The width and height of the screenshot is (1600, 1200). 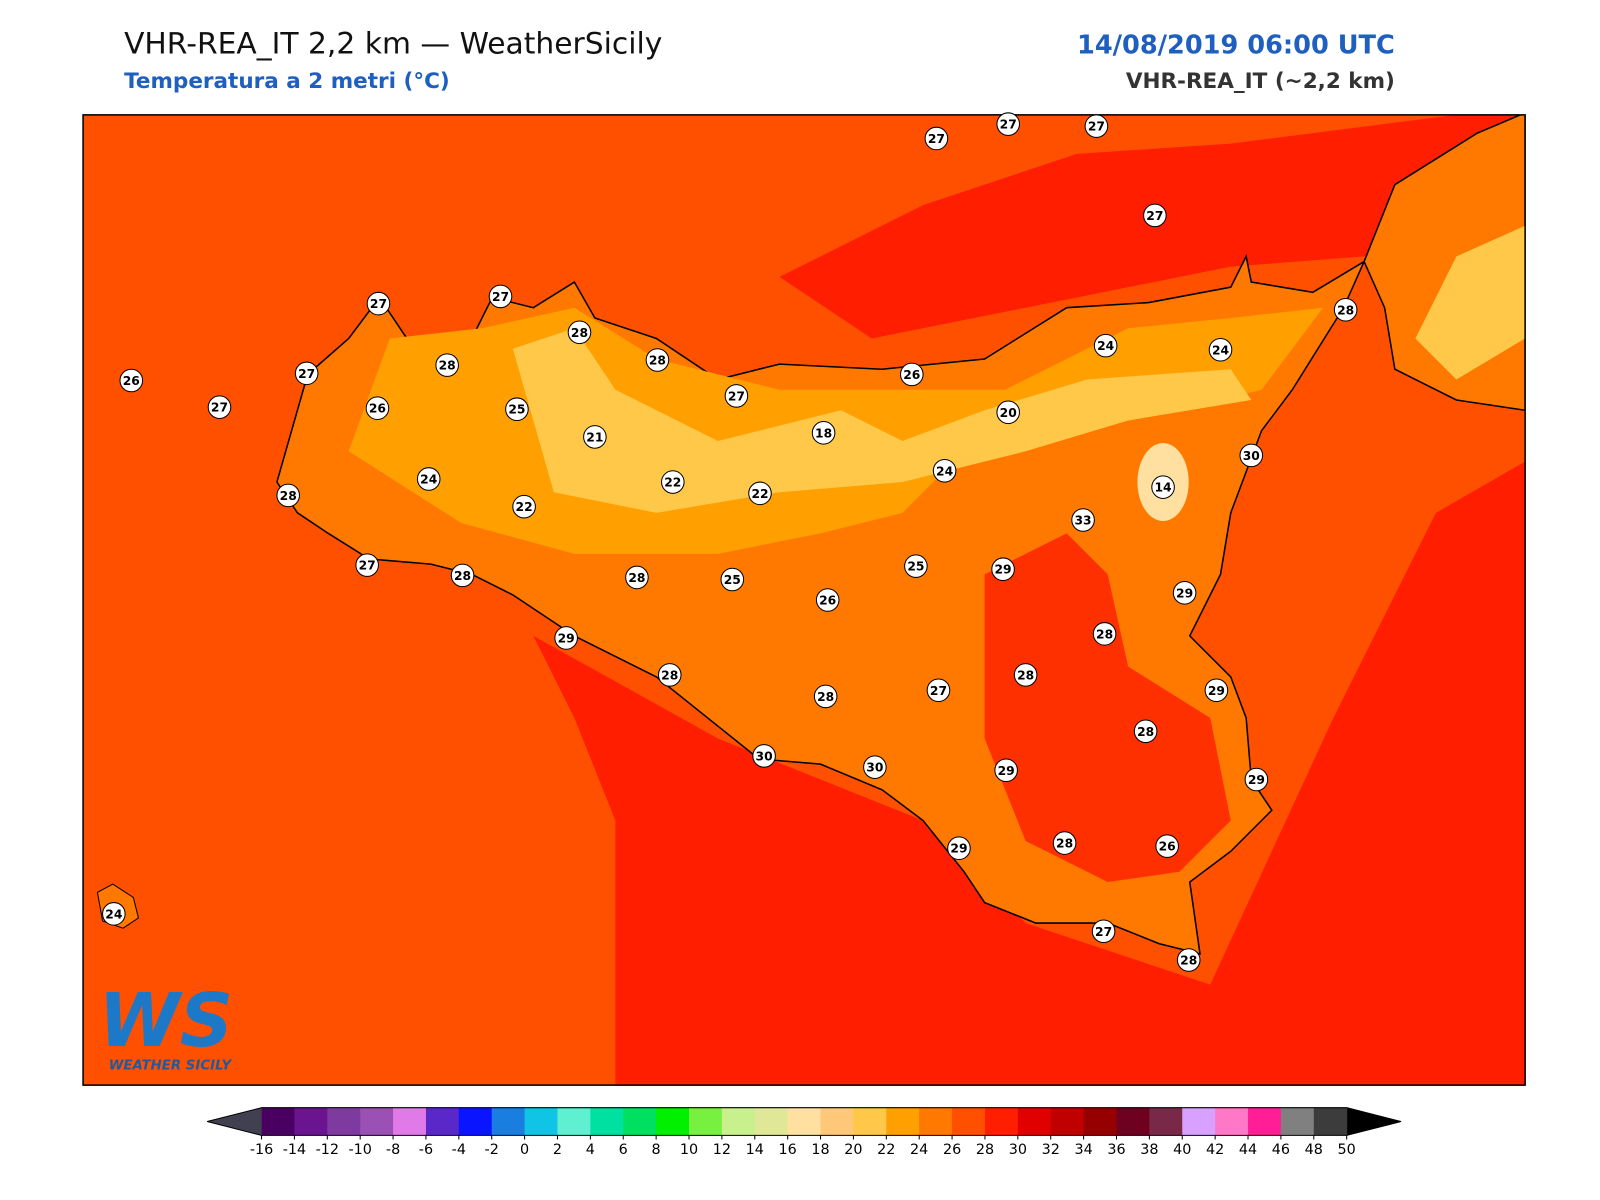 What do you see at coordinates (171, 1066) in the screenshot?
I see `logo-name: WEATHER SICILY` at bounding box center [171, 1066].